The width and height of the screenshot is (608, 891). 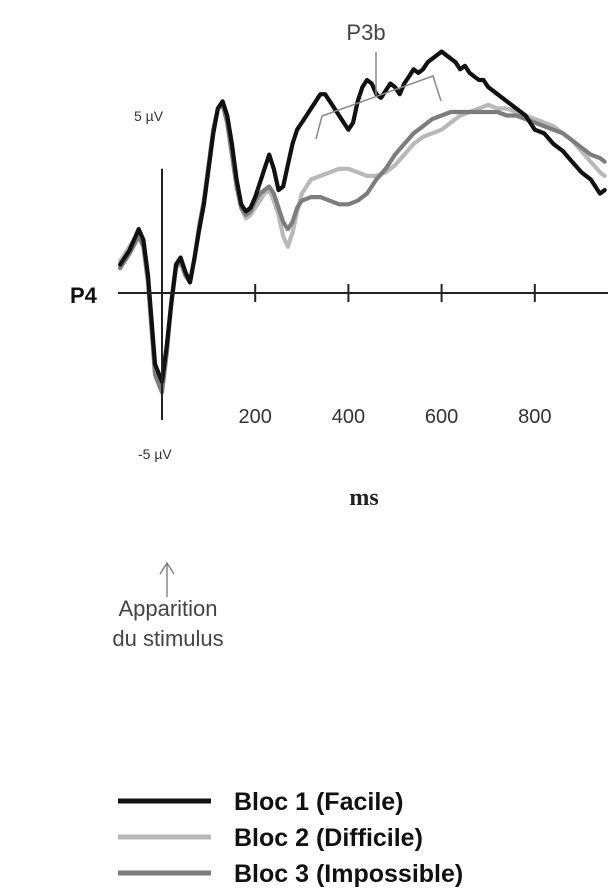 What do you see at coordinates (348, 874) in the screenshot?
I see `legend-label-bloc-3: Bloc 3 (Impossible)` at bounding box center [348, 874].